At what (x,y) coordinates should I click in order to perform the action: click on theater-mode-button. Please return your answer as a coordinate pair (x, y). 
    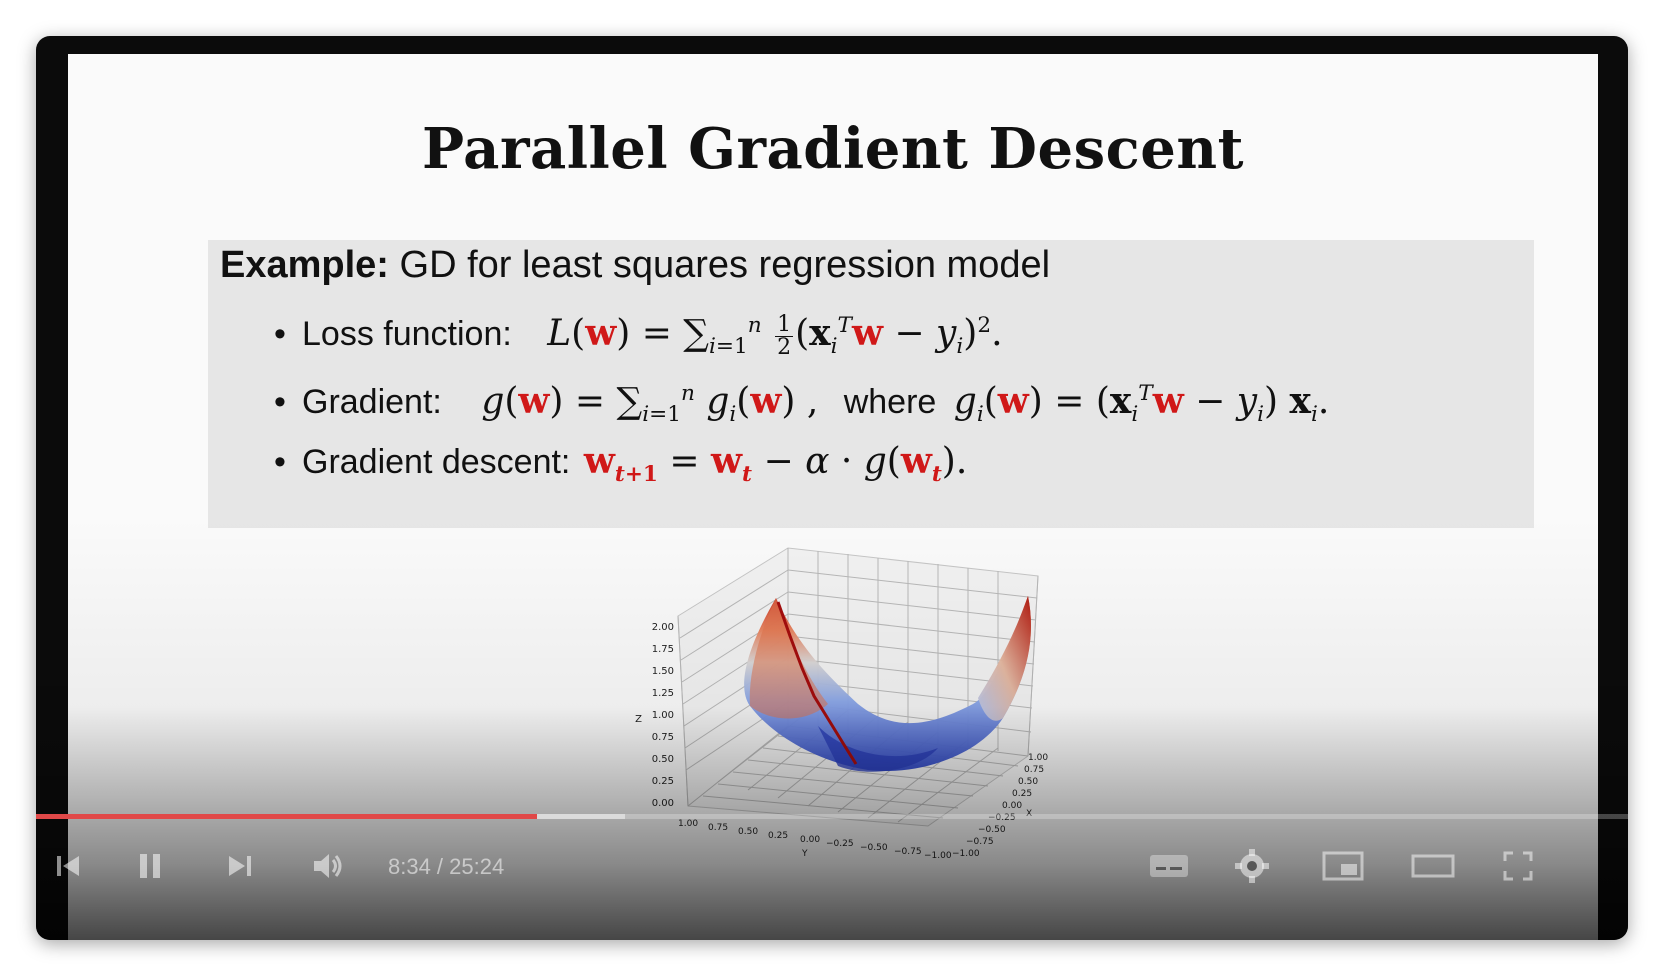
    Looking at the image, I should click on (1433, 866).